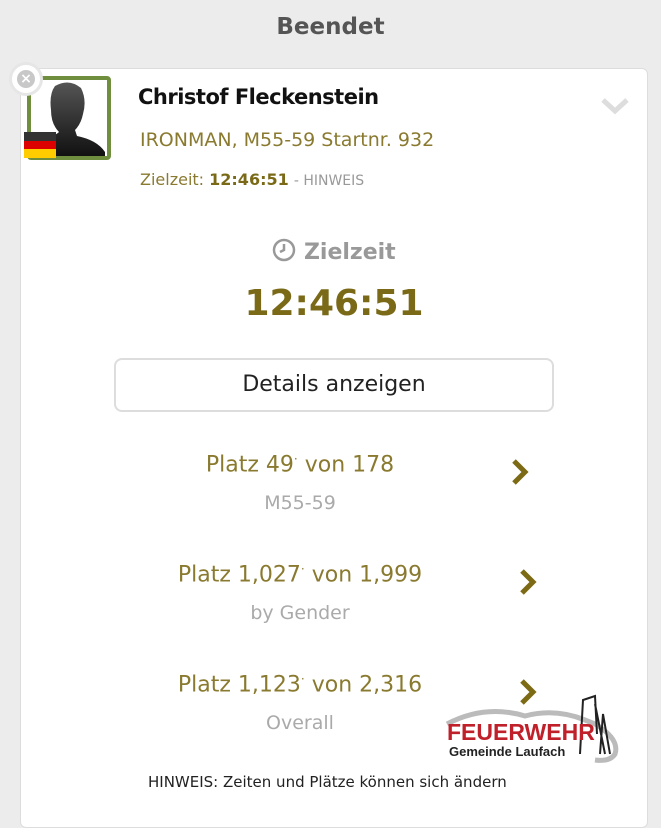 This screenshot has height=828, width=661. I want to click on rank-text: Platz 1,123· von 2,316, so click(300, 684).